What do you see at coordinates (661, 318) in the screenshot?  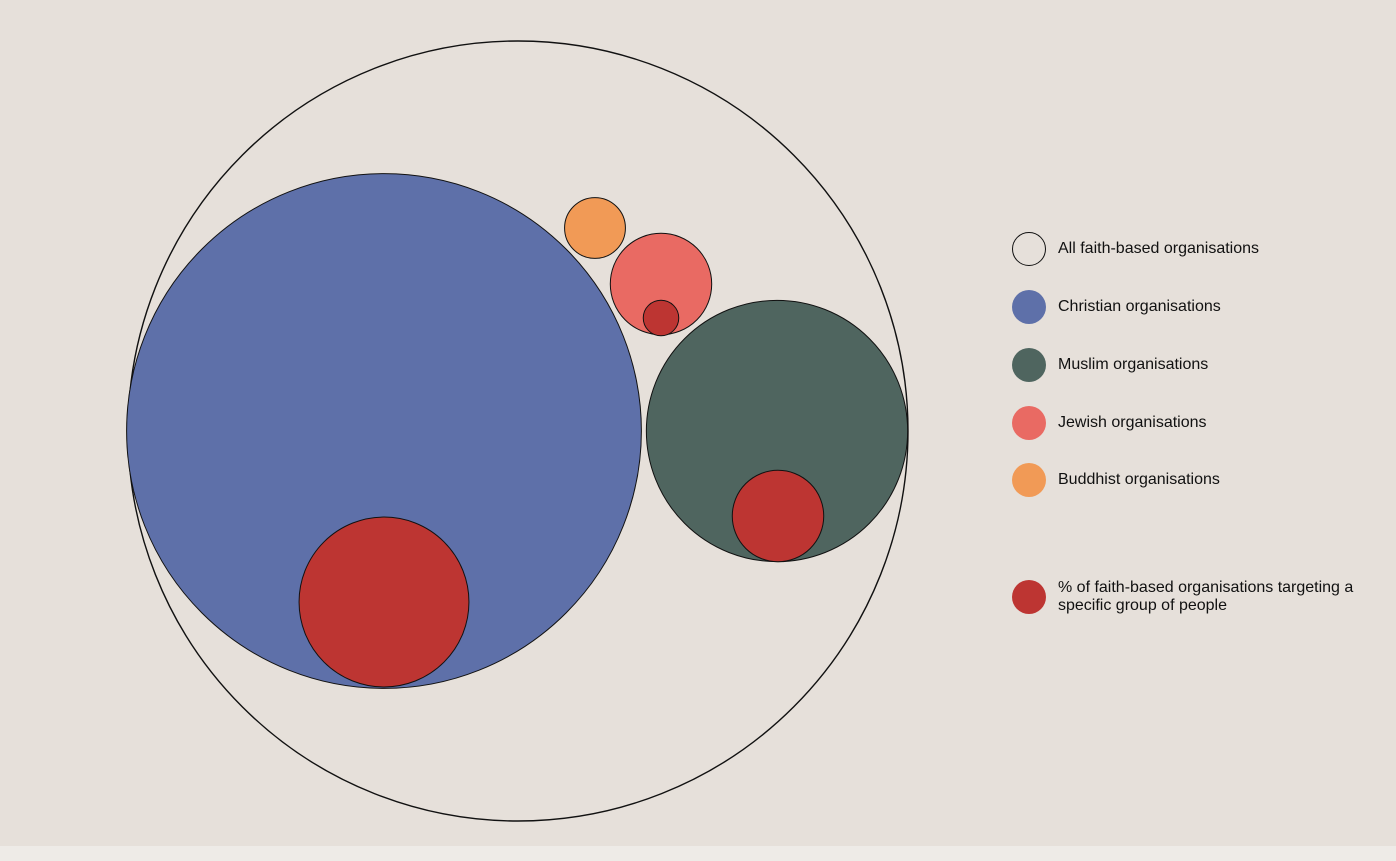 I see `subgroup-jewish` at bounding box center [661, 318].